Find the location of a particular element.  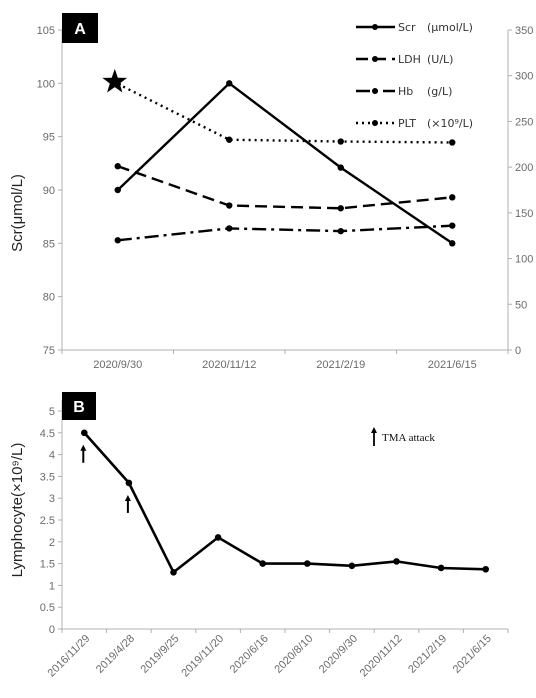

star-marker is located at coordinates (115, 80).